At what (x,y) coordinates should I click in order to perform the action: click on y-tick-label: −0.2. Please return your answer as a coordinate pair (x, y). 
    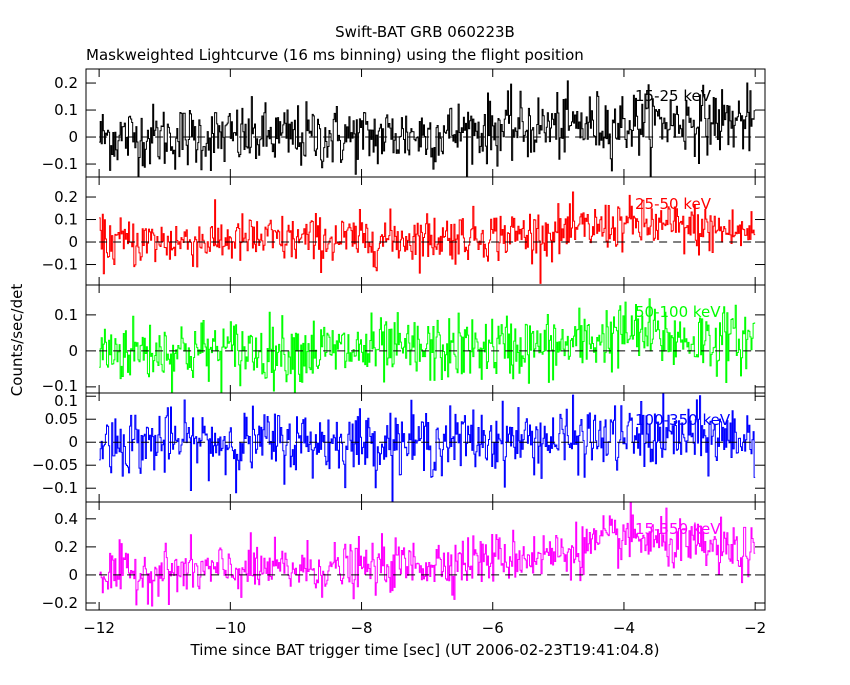
    Looking at the image, I should click on (60, 603).